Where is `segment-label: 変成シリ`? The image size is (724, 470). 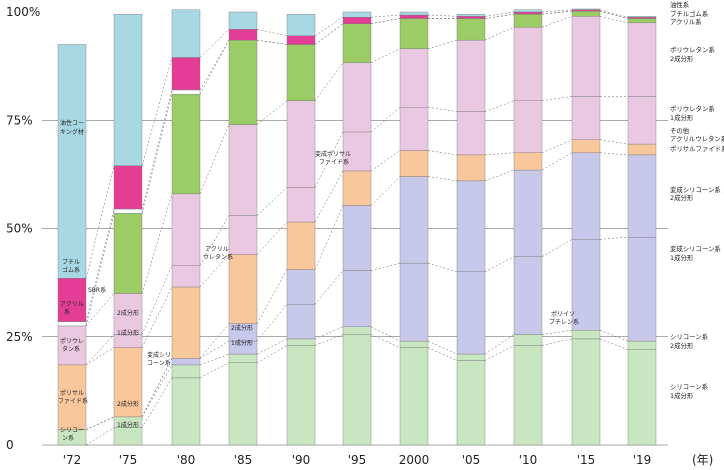 segment-label: 変成シリ is located at coordinates (159, 355).